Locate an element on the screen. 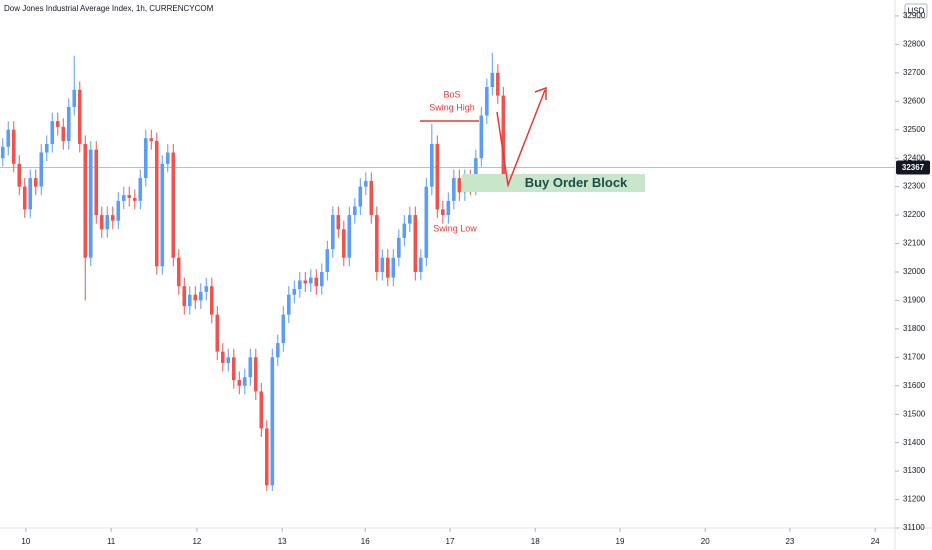 Image resolution: width=932 pixels, height=550 pixels. x-tick-label: 12 is located at coordinates (196, 541).